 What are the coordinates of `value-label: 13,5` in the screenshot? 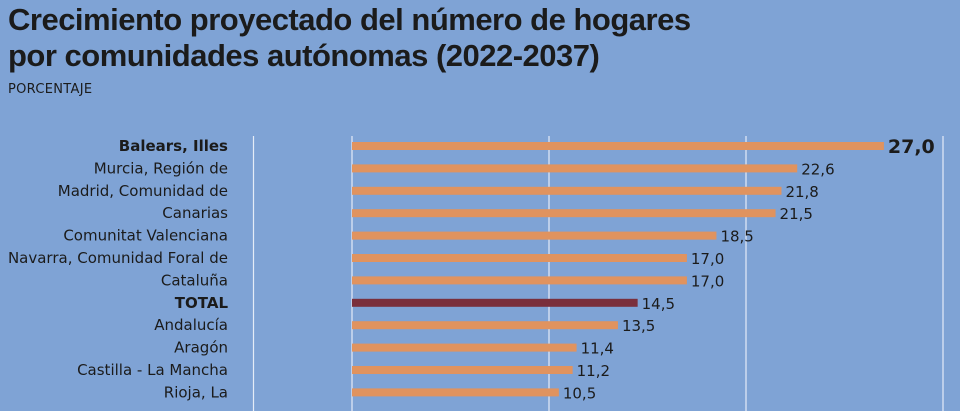 It's located at (638, 326).